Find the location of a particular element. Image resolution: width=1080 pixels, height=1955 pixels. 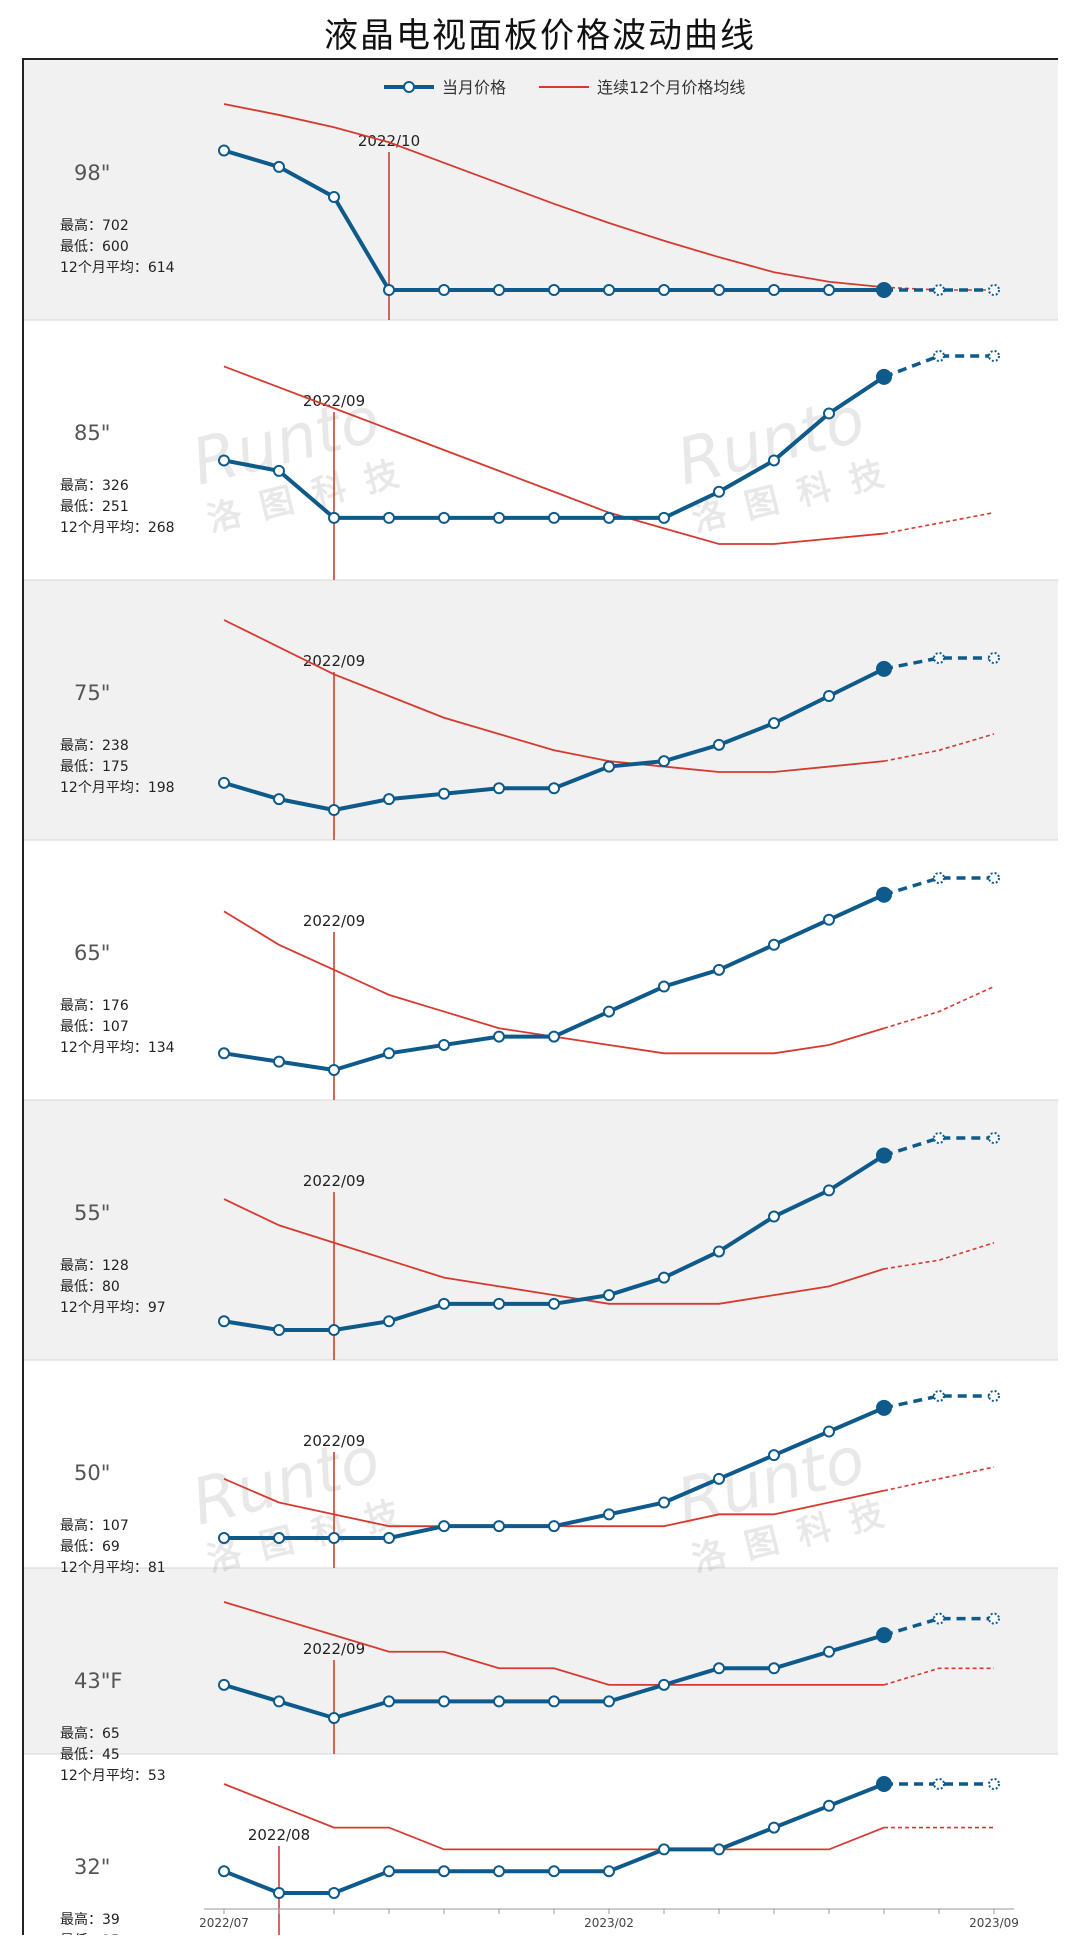

panel-max-label: 最高：65 is located at coordinates (90, 1733).